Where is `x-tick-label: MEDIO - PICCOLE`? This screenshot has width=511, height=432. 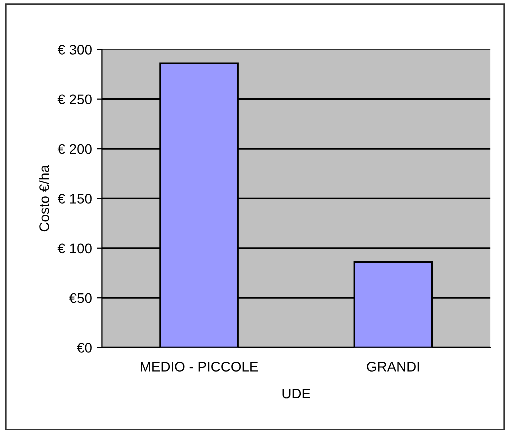 x-tick-label: MEDIO - PICCOLE is located at coordinates (199, 367).